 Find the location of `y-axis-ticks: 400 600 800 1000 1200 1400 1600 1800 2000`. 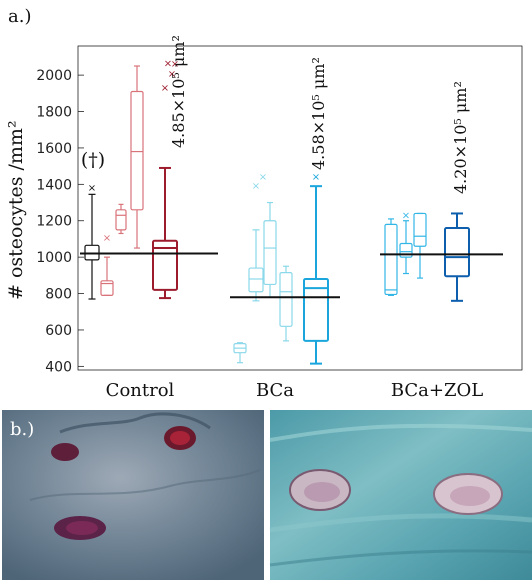

y-axis-ticks: 400 600 800 1000 1200 1400 1600 1800 2000 is located at coordinates (60, 221).